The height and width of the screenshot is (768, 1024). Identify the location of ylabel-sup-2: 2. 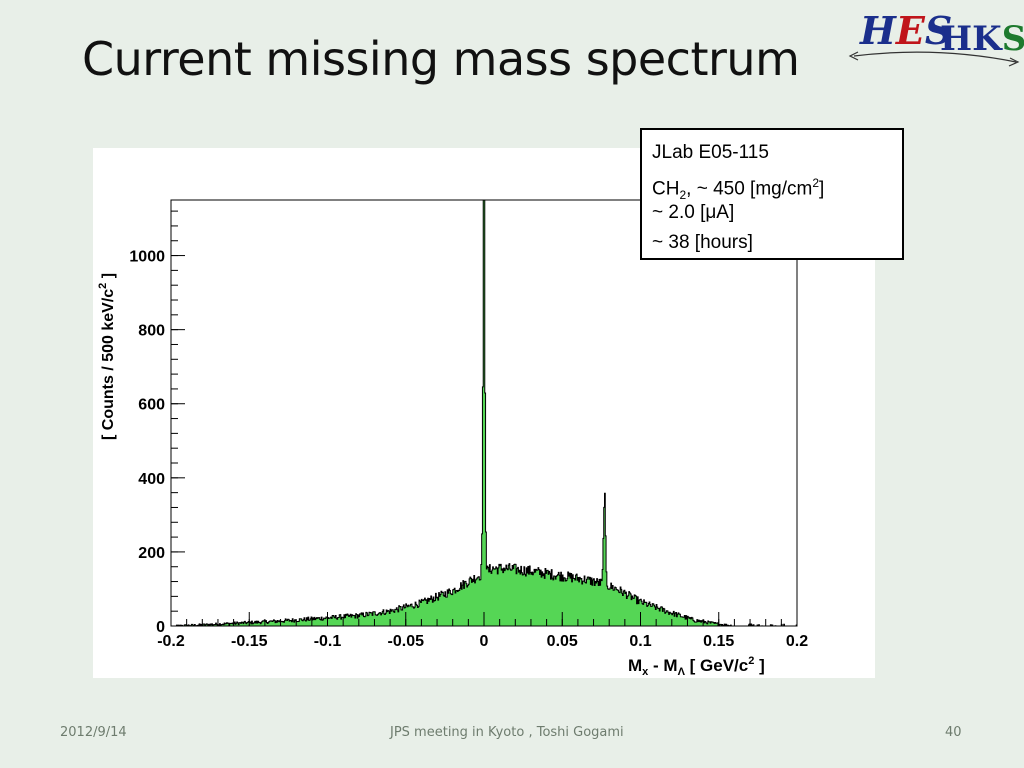
(103, 286).